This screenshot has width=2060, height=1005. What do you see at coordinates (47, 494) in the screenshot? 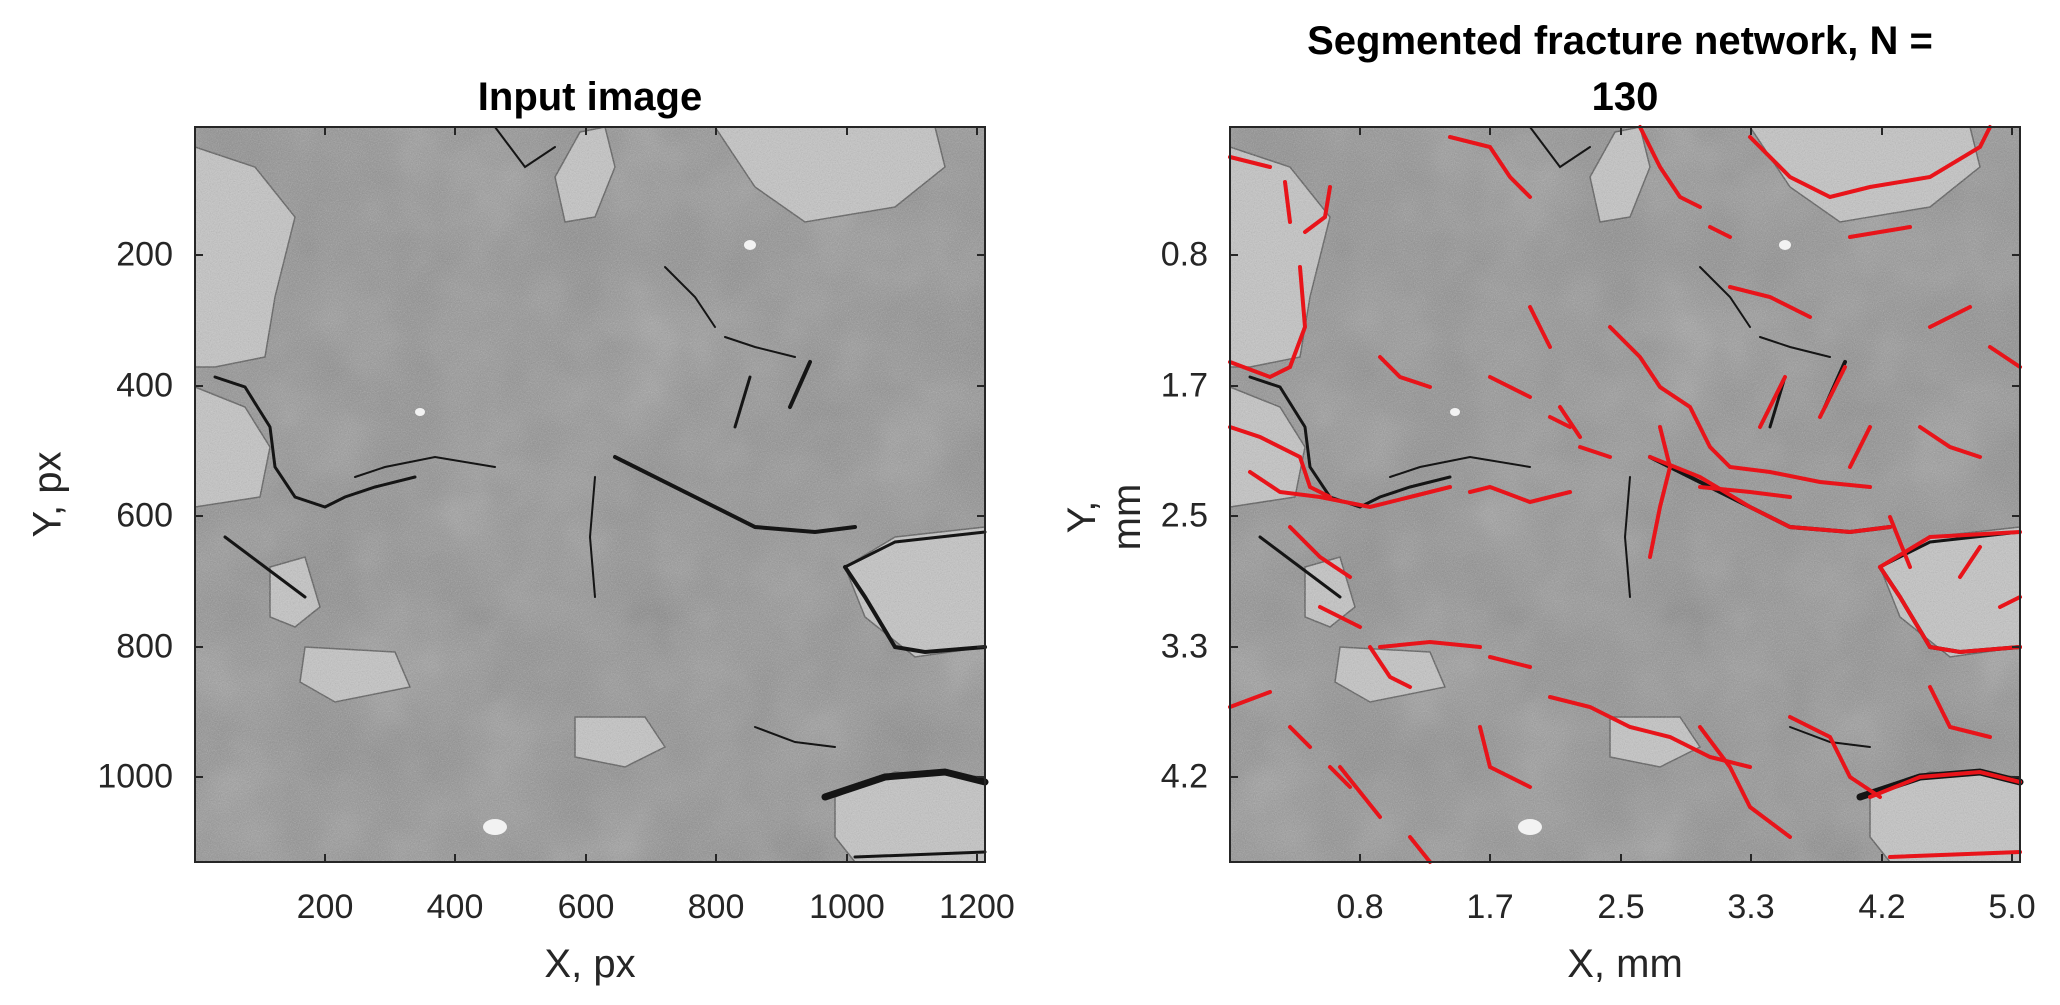
I see `left-ylabel: Y, px` at bounding box center [47, 494].